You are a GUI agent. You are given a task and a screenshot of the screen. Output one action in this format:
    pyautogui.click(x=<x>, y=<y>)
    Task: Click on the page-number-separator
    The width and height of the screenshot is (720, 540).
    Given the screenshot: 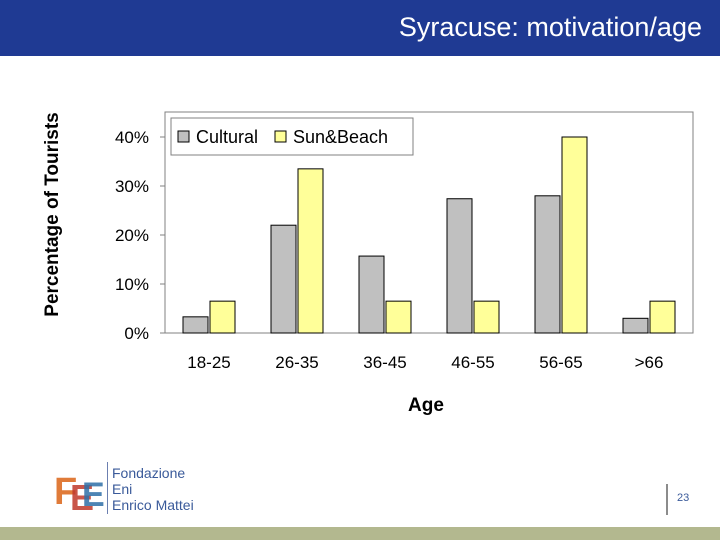 What is the action you would take?
    pyautogui.click(x=667, y=499)
    